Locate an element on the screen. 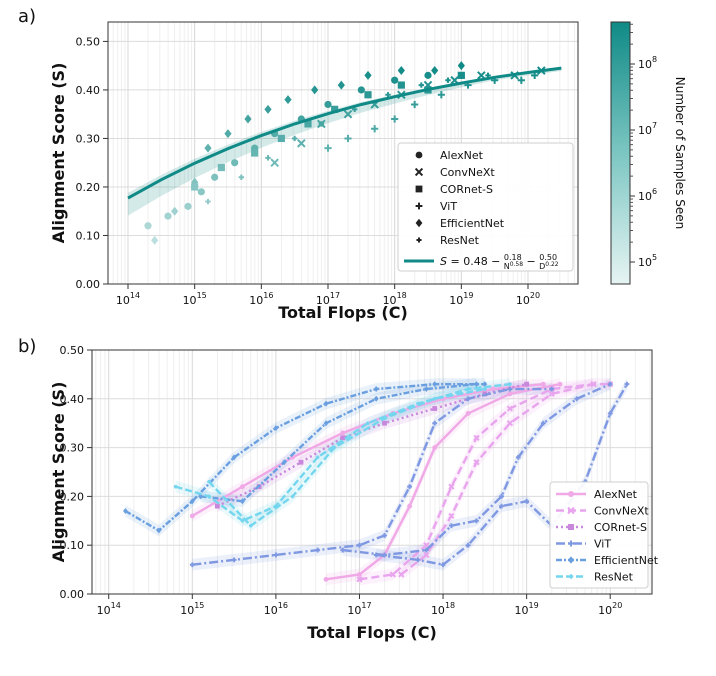 This screenshot has height=676, width=716. colorbar-tick-label: 107 is located at coordinates (647, 129).